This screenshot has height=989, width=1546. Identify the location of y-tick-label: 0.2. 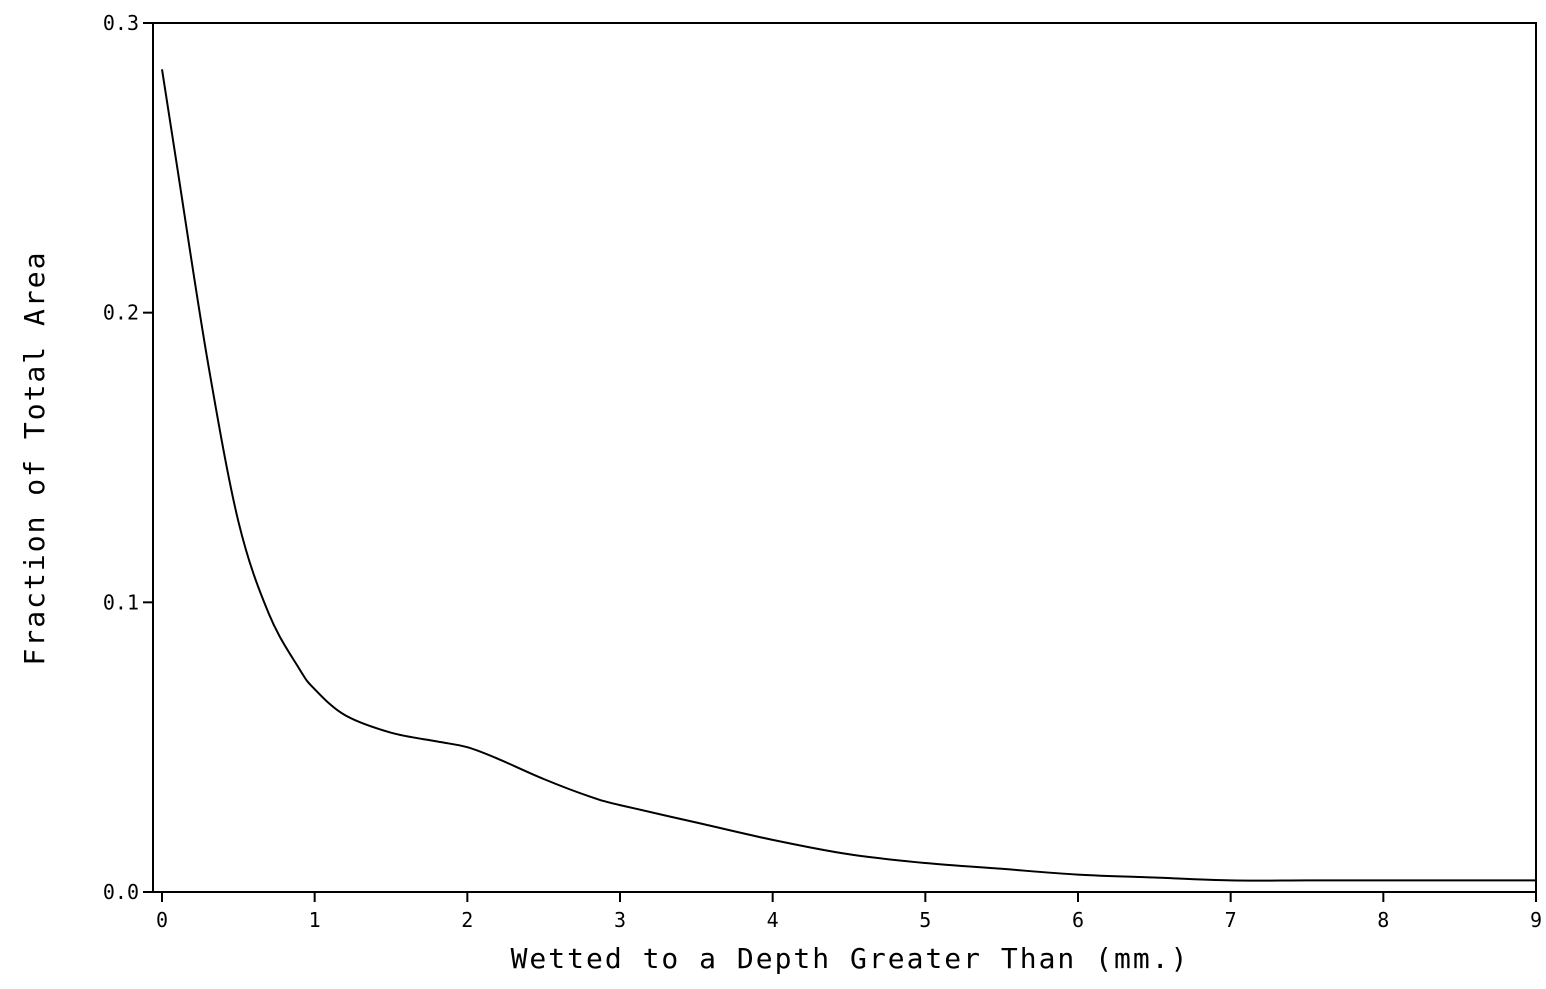
(121, 313).